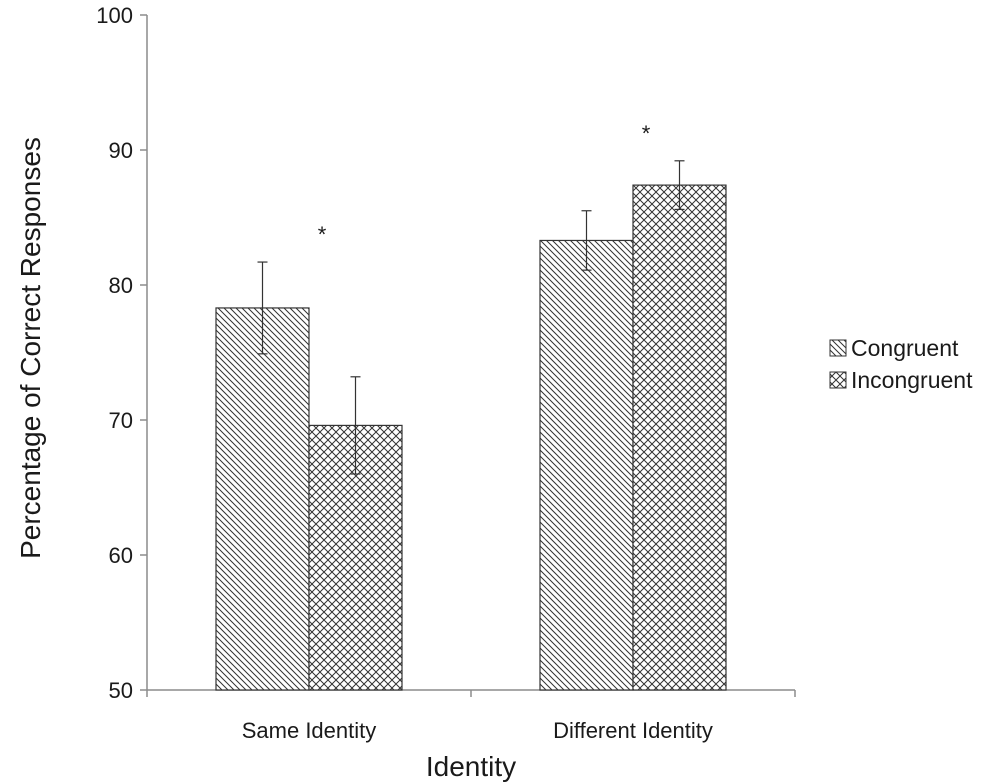  I want to click on y-tick-label: 100, so click(114, 15).